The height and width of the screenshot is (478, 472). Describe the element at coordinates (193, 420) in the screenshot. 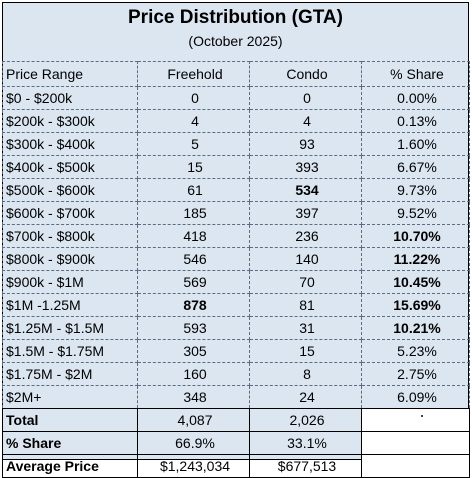

I see `total-freehold: 4,087` at that location.